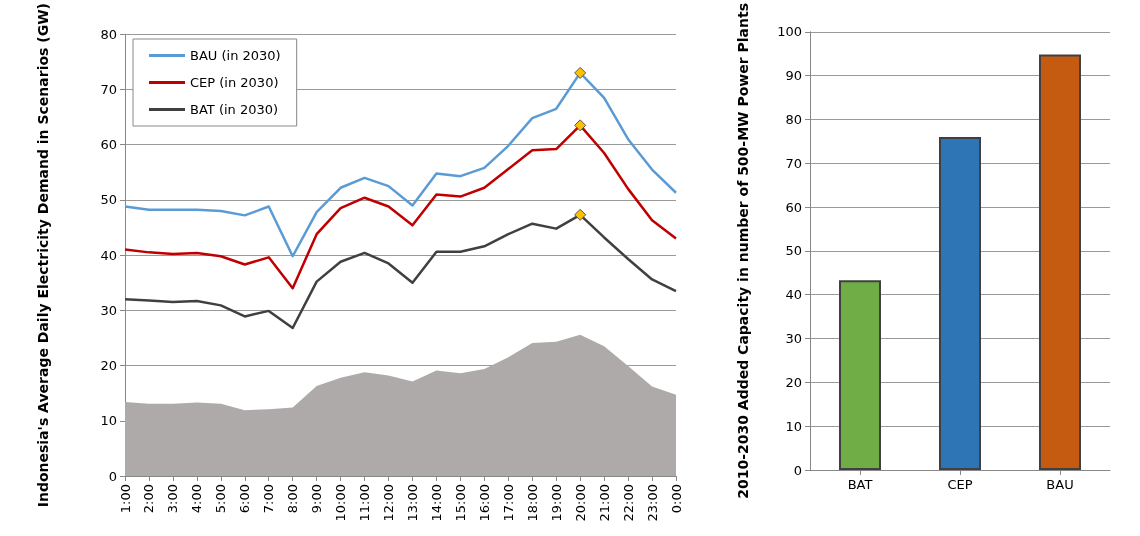 This screenshot has width=1140, height=536. Describe the element at coordinates (508, 503) in the screenshot. I see `x-tick-label: 17:00` at that location.